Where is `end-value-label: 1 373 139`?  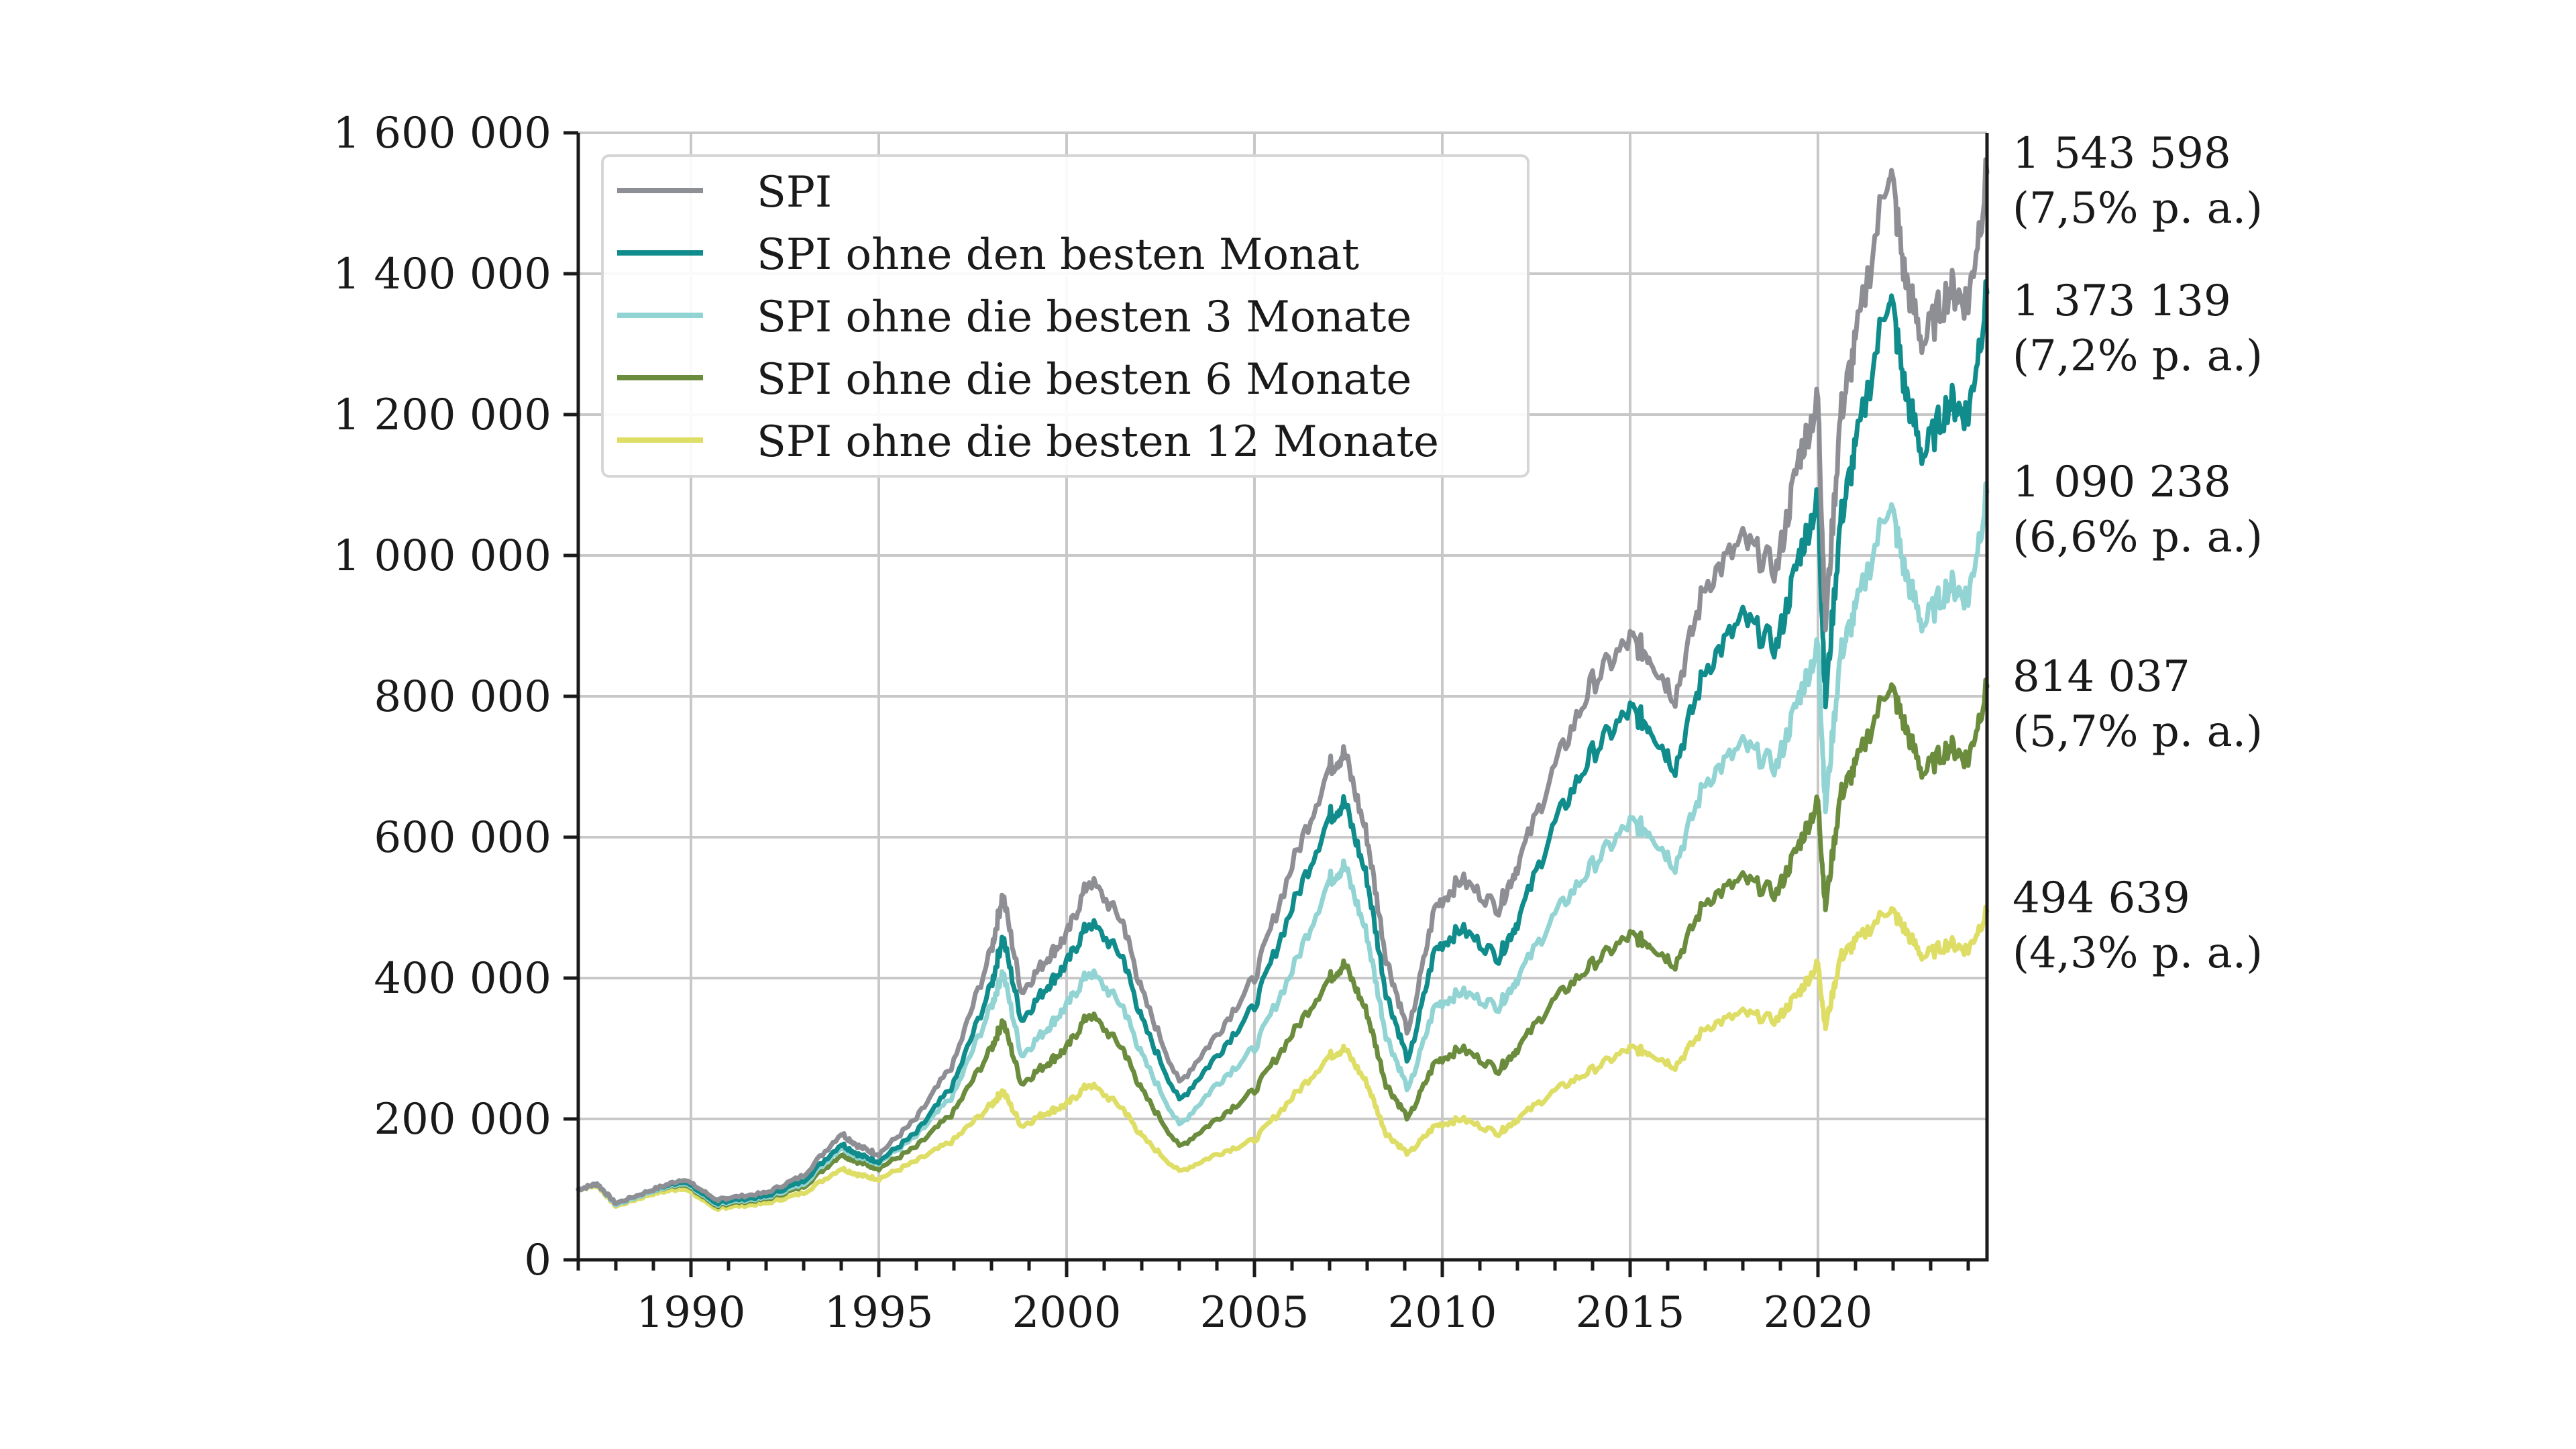
end-value-label: 1 373 139 is located at coordinates (2121, 301).